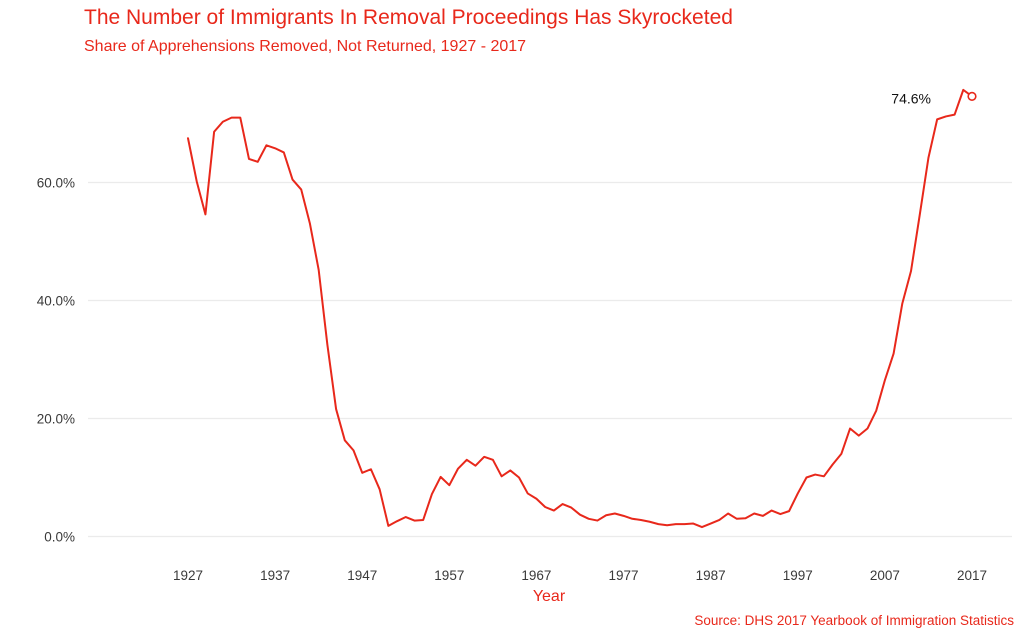 The height and width of the screenshot is (640, 1024). I want to click on x-tick-label: 2007, so click(885, 575).